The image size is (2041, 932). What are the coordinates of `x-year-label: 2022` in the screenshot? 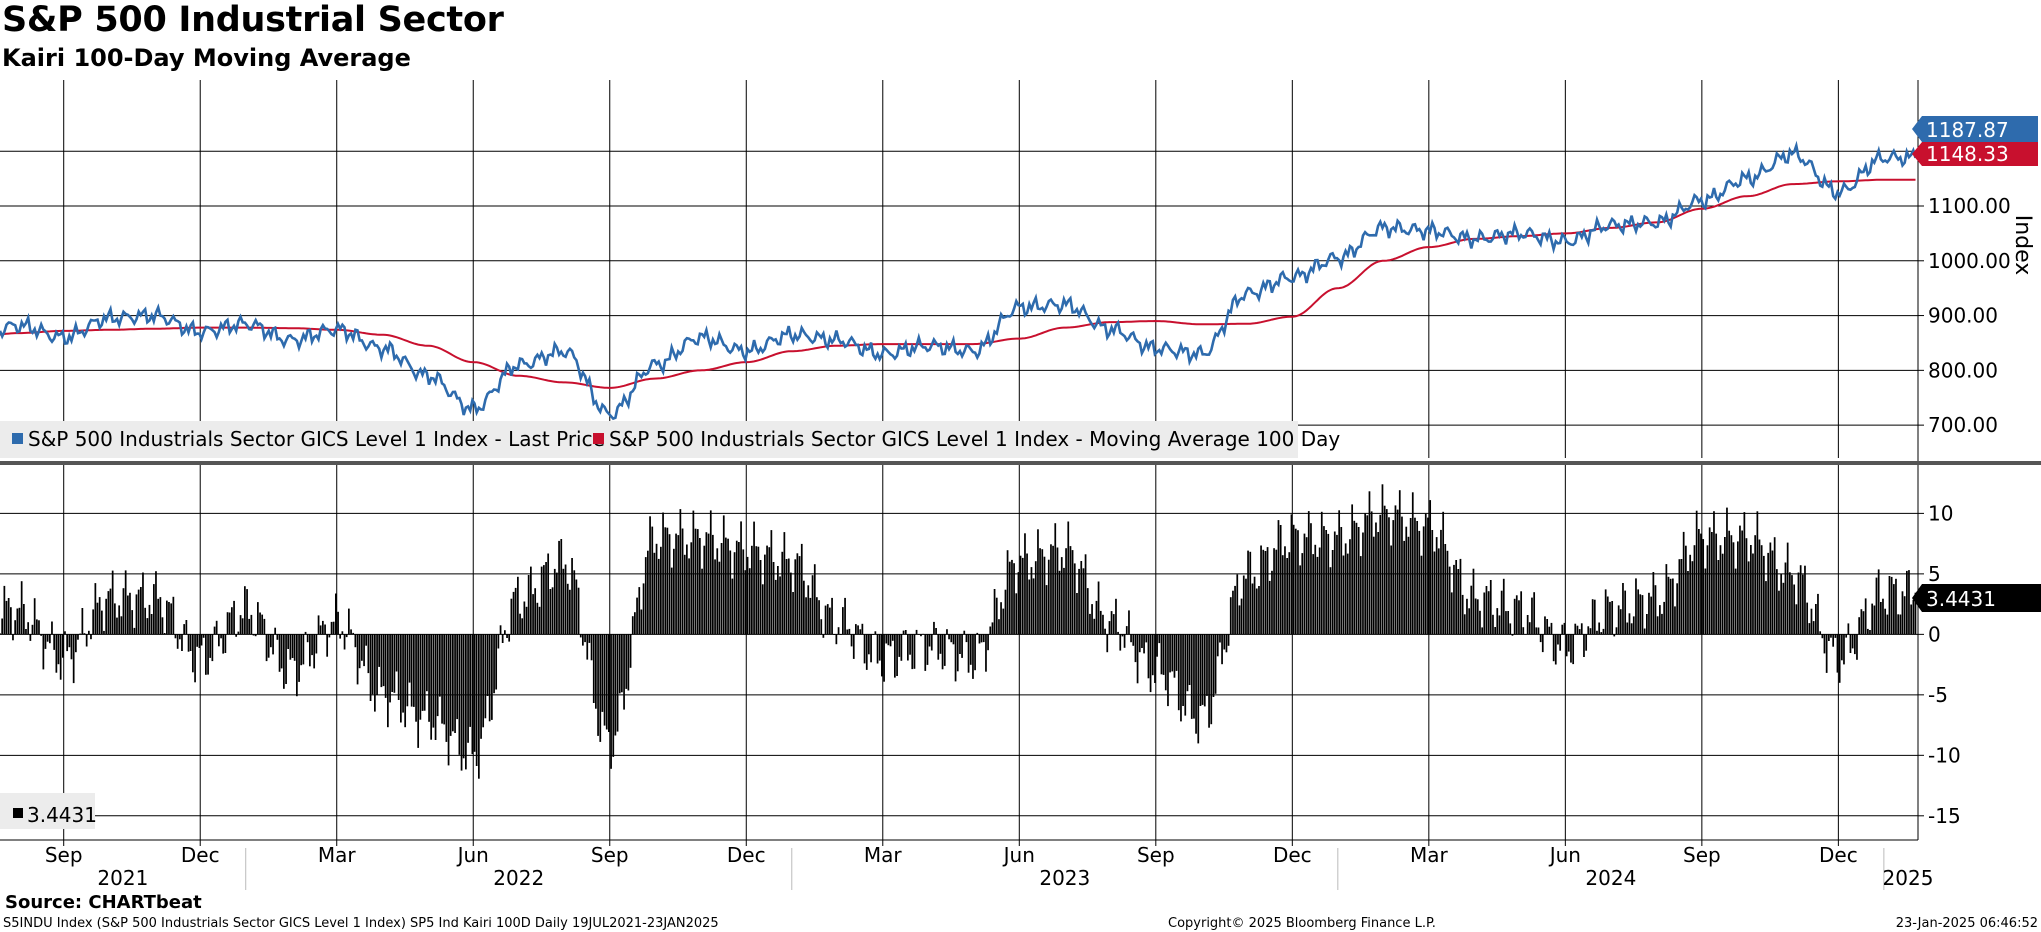 It's located at (518, 878).